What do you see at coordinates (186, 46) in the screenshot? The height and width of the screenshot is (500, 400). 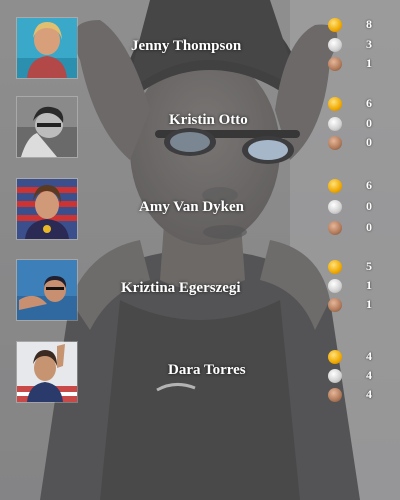 I see `athlete-name: Jenny Thompson` at bounding box center [186, 46].